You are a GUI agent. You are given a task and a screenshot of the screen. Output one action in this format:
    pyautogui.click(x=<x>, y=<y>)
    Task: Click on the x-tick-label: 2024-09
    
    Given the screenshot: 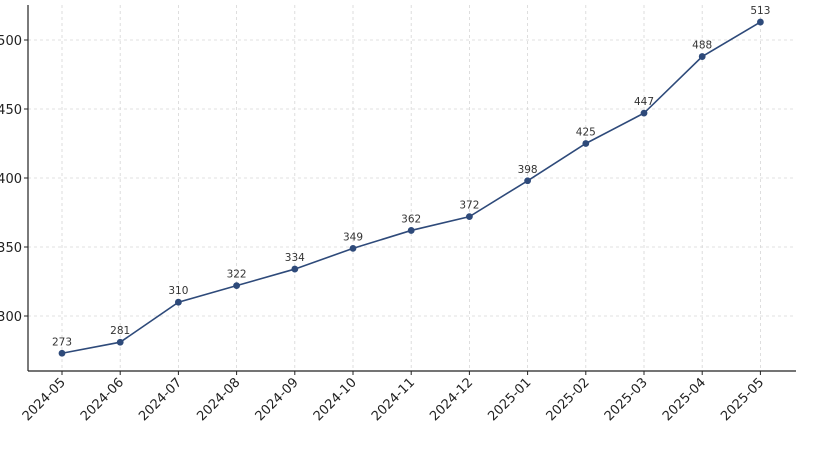 What is the action you would take?
    pyautogui.click(x=277, y=399)
    